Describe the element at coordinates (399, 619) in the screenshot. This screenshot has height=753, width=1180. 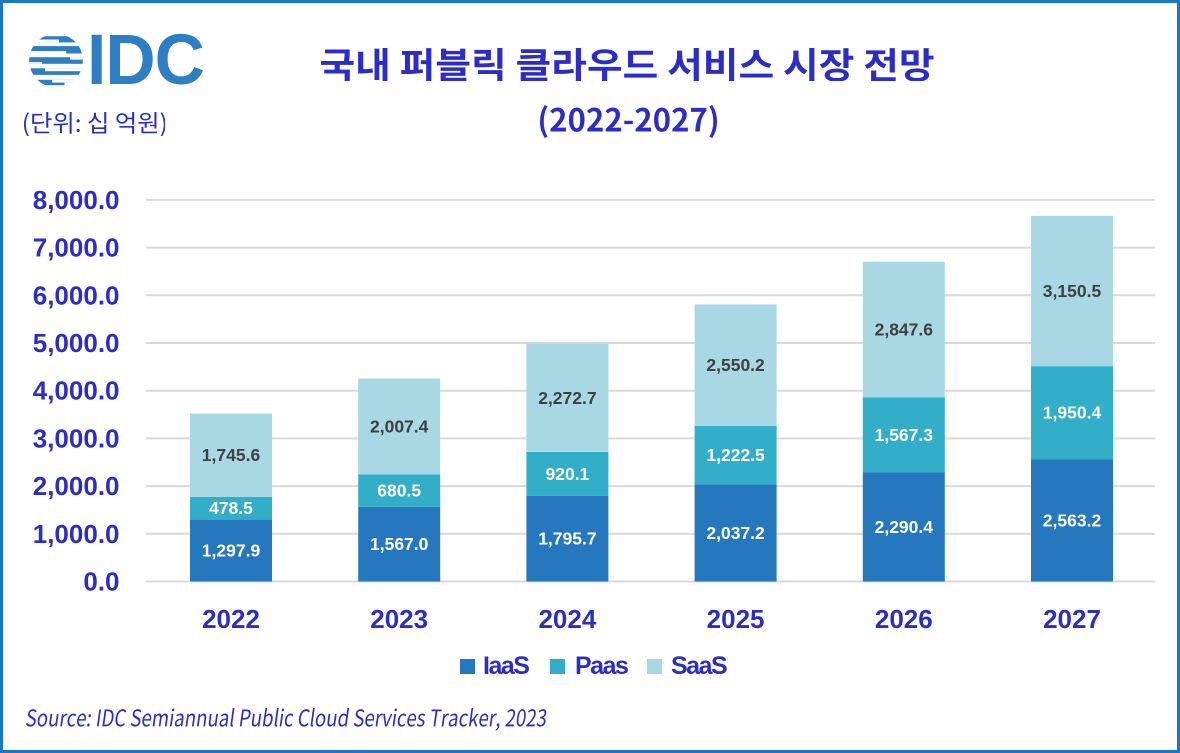
I see `svg-text: 2023` at that location.